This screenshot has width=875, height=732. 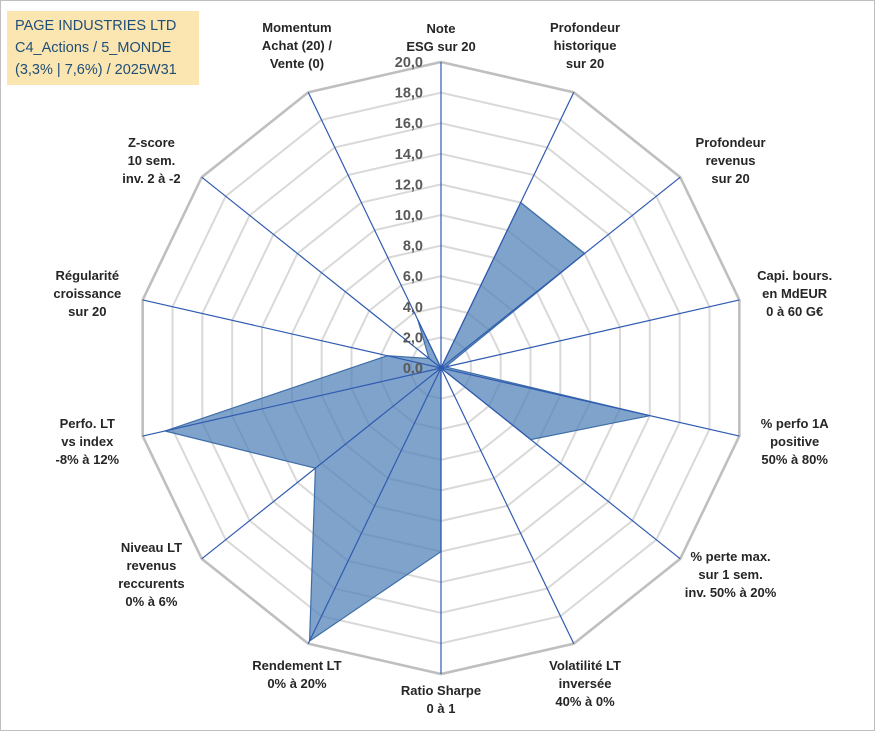 What do you see at coordinates (413, 369) in the screenshot?
I see `tick-label: 0,0` at bounding box center [413, 369].